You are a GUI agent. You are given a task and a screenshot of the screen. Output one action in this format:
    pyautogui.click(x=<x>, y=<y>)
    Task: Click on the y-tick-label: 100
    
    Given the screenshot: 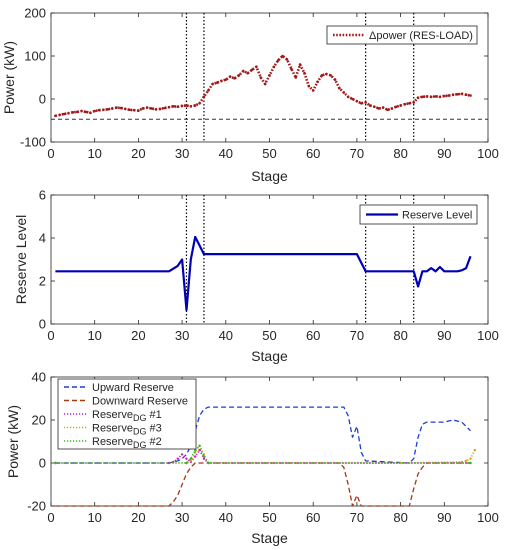 What is the action you would take?
    pyautogui.click(x=35, y=56)
    